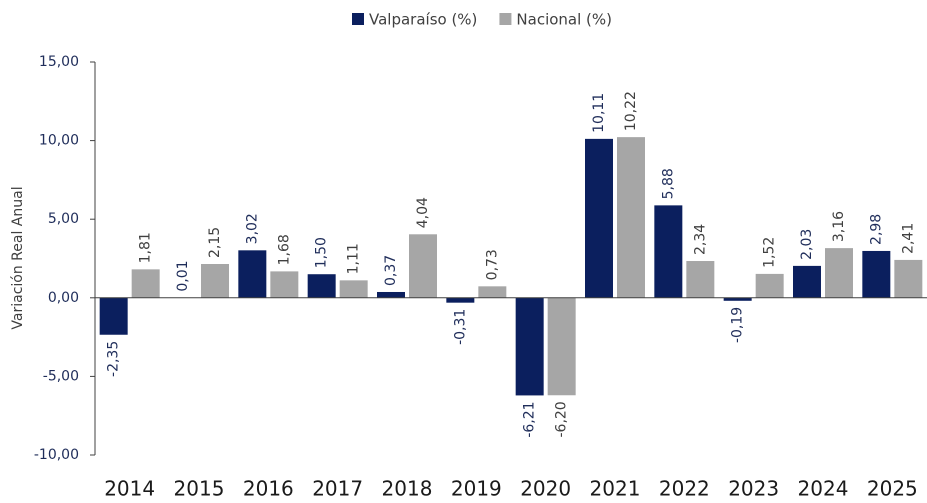 The height and width of the screenshot is (503, 927). What do you see at coordinates (354, 258) in the screenshot?
I see `data-label: 1,11` at bounding box center [354, 258].